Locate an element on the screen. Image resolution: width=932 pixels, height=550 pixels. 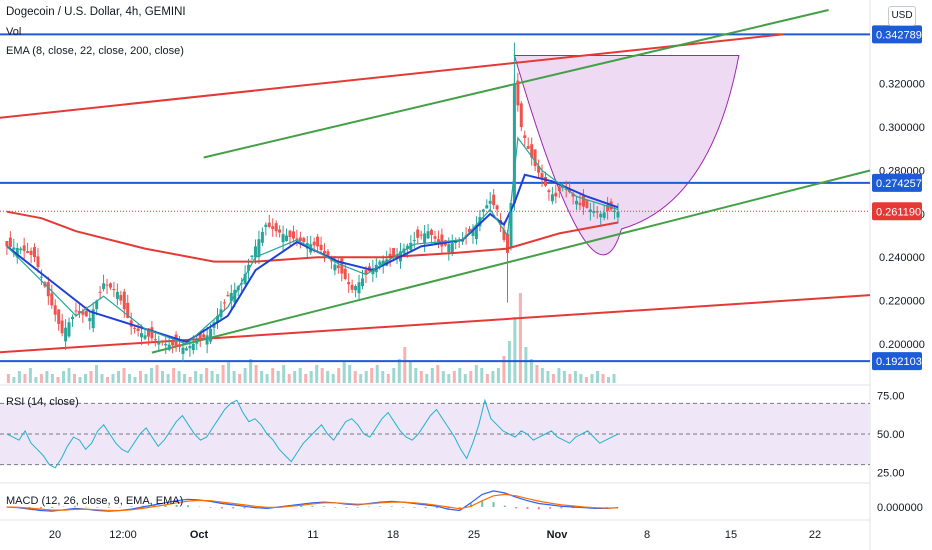
price-tag is located at coordinates (897, 182).